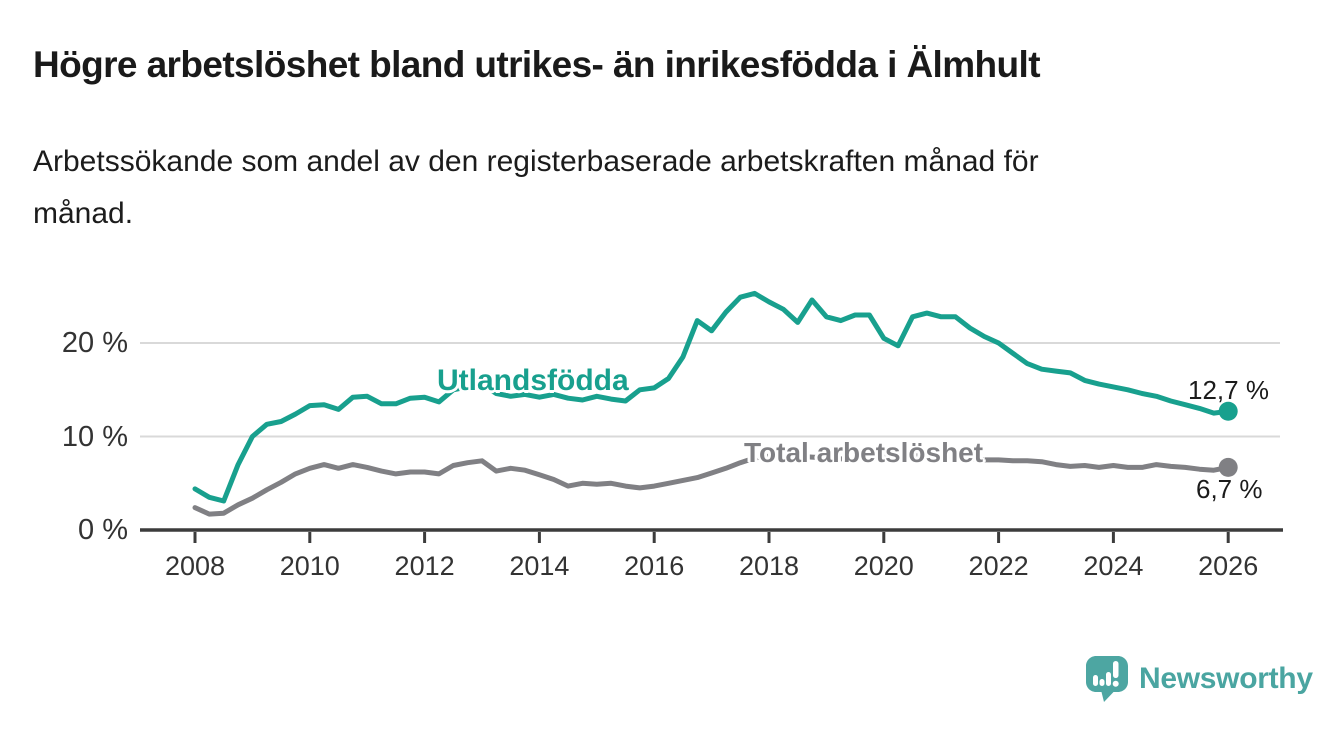 Image resolution: width=1340 pixels, height=734 pixels. Describe the element at coordinates (424, 566) in the screenshot. I see `x-axis-tick-label: 2012` at that location.